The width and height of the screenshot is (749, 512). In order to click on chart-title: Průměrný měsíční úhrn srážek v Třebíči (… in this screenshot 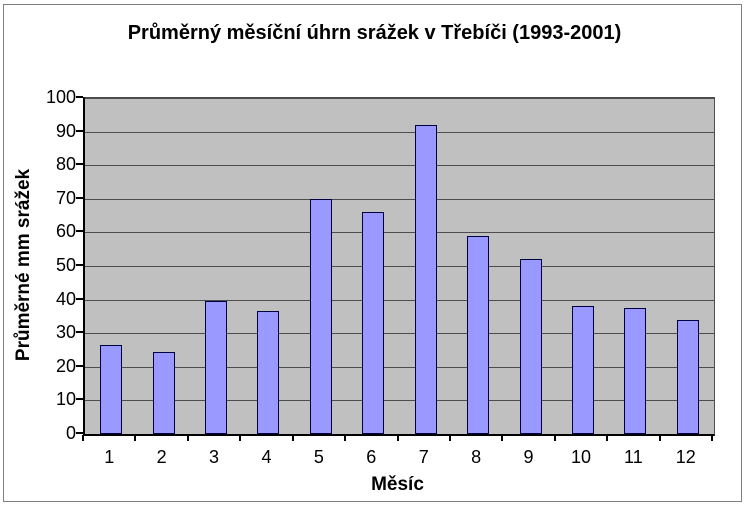, I will do `click(374, 33)`.